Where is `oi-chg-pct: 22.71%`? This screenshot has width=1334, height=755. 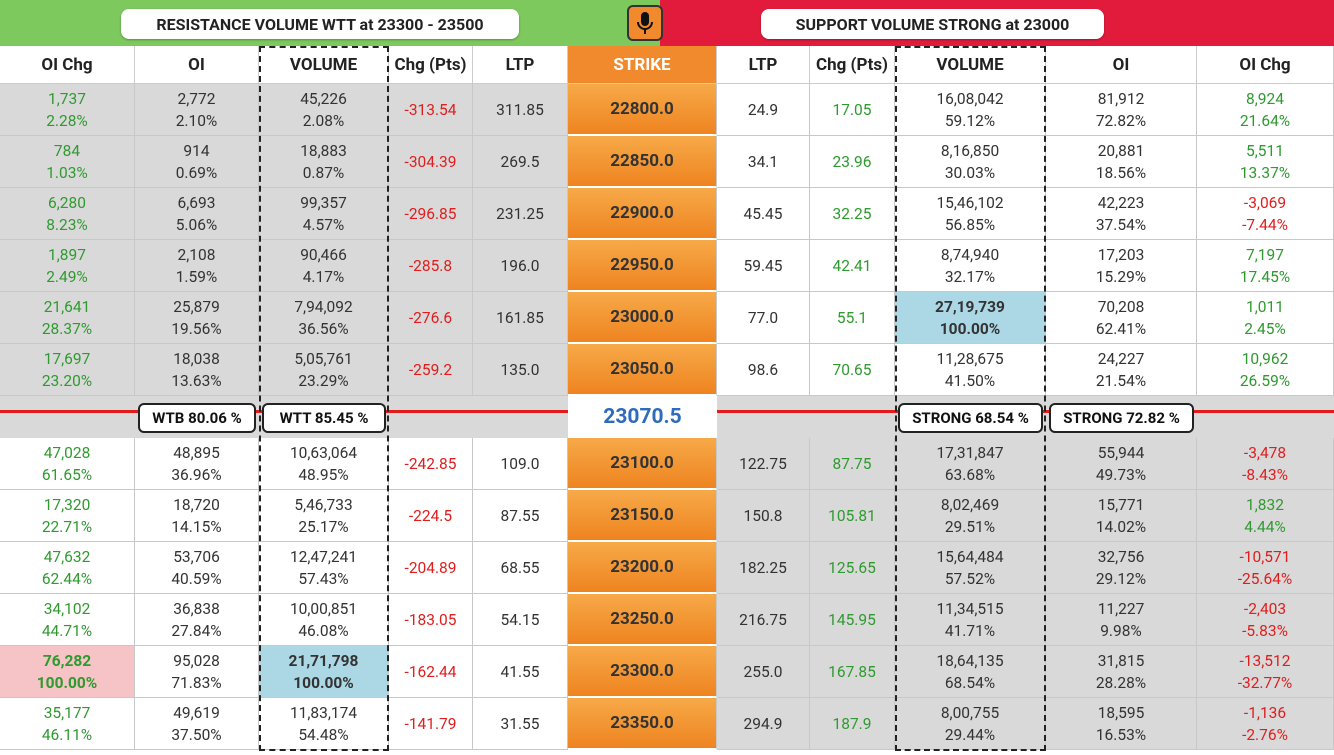 oi-chg-pct: 22.71% is located at coordinates (67, 526).